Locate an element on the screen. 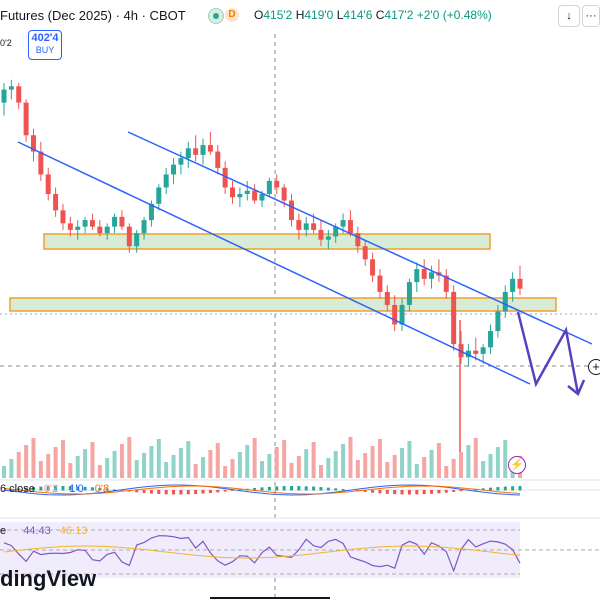  change-value: +2'0 (+0.48%) is located at coordinates (454, 15).